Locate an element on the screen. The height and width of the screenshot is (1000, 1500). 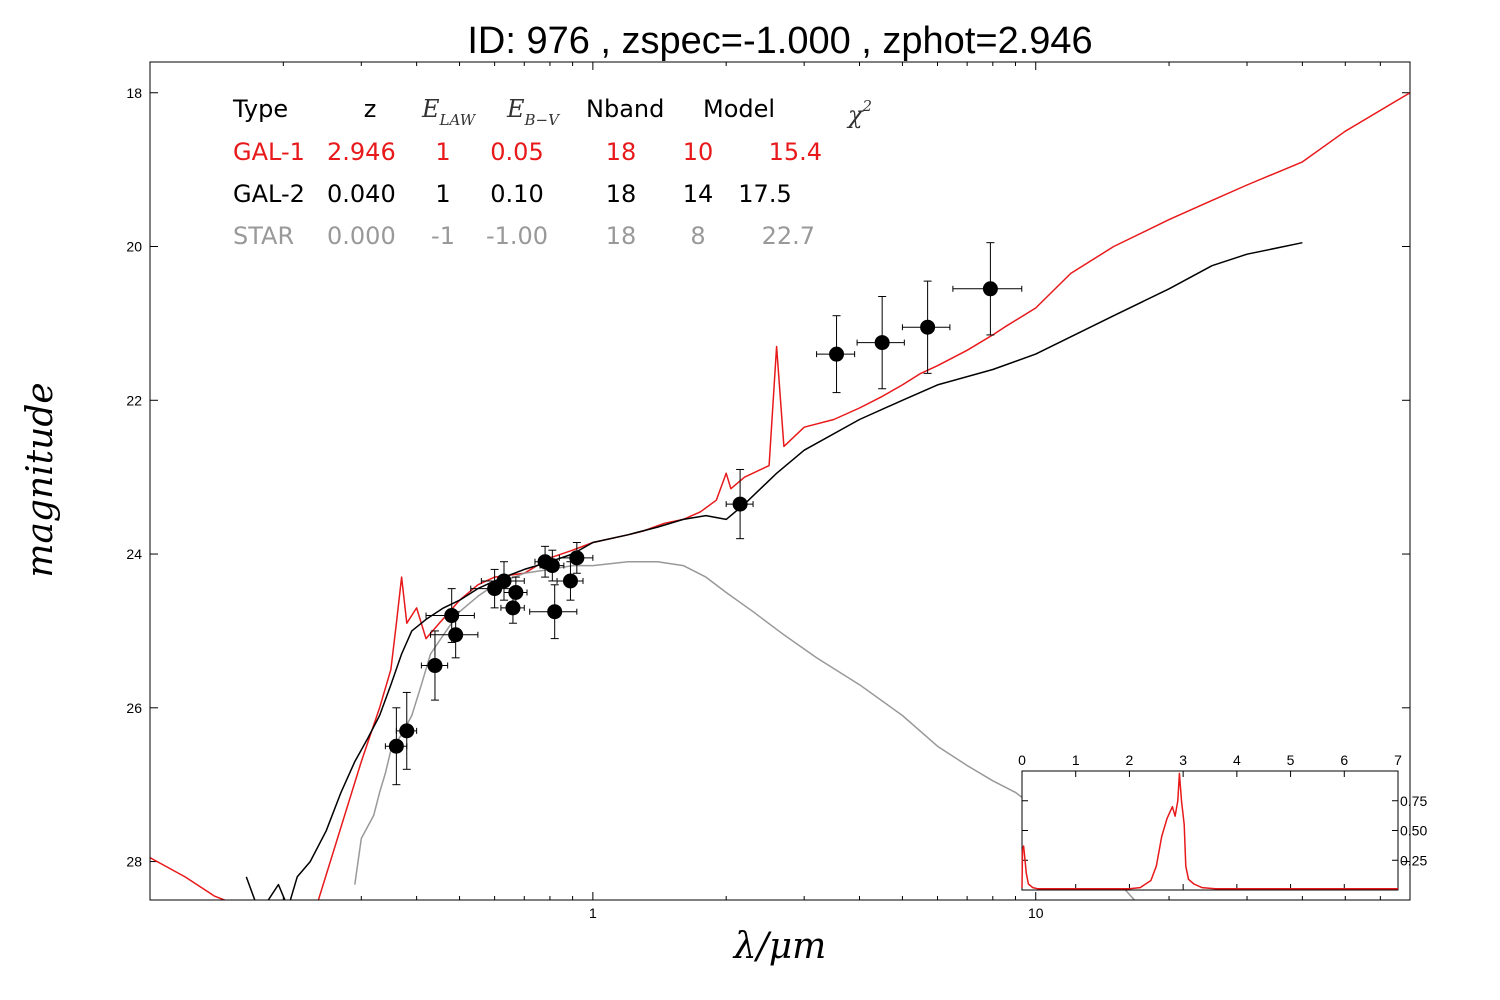
table-cell: 0.05 is located at coordinates (516, 152).